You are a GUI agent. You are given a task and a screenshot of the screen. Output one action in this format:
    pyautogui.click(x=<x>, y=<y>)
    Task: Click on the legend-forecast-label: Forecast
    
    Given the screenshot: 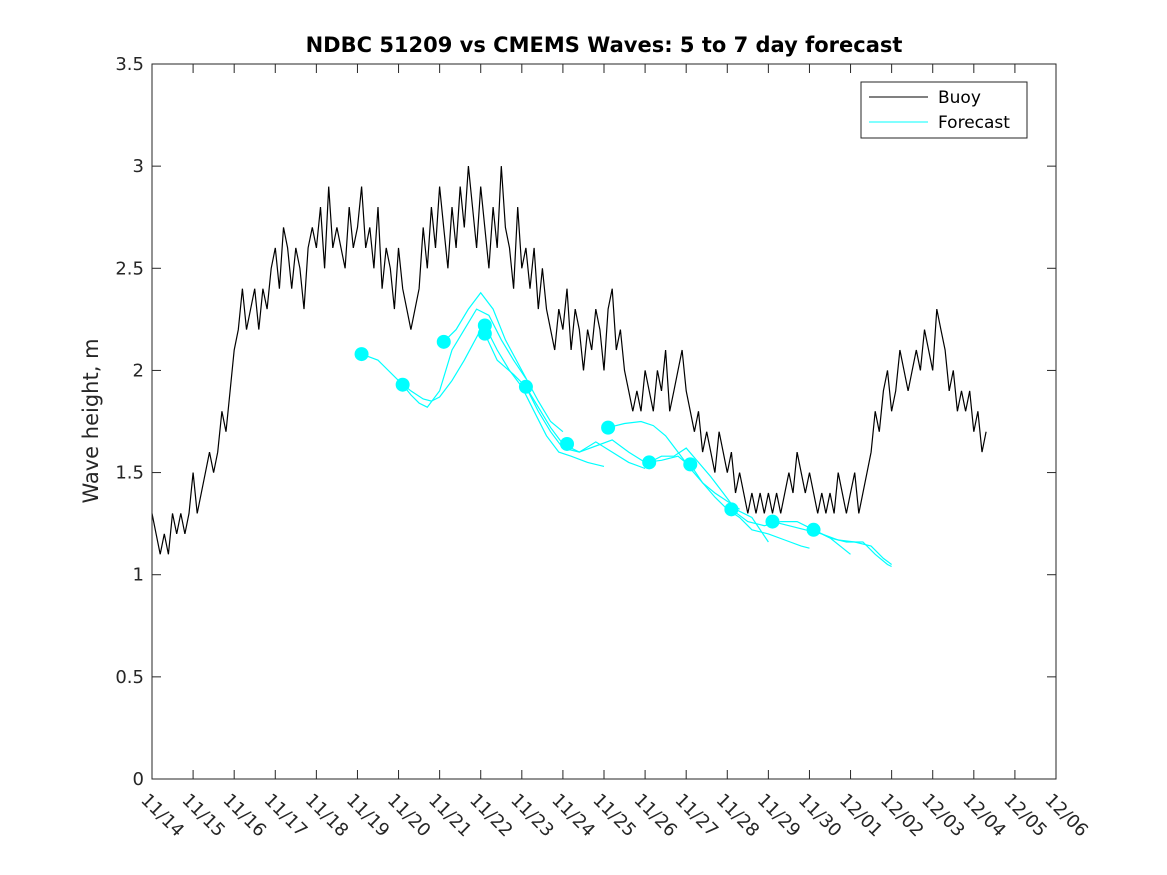 What is the action you would take?
    pyautogui.click(x=974, y=123)
    